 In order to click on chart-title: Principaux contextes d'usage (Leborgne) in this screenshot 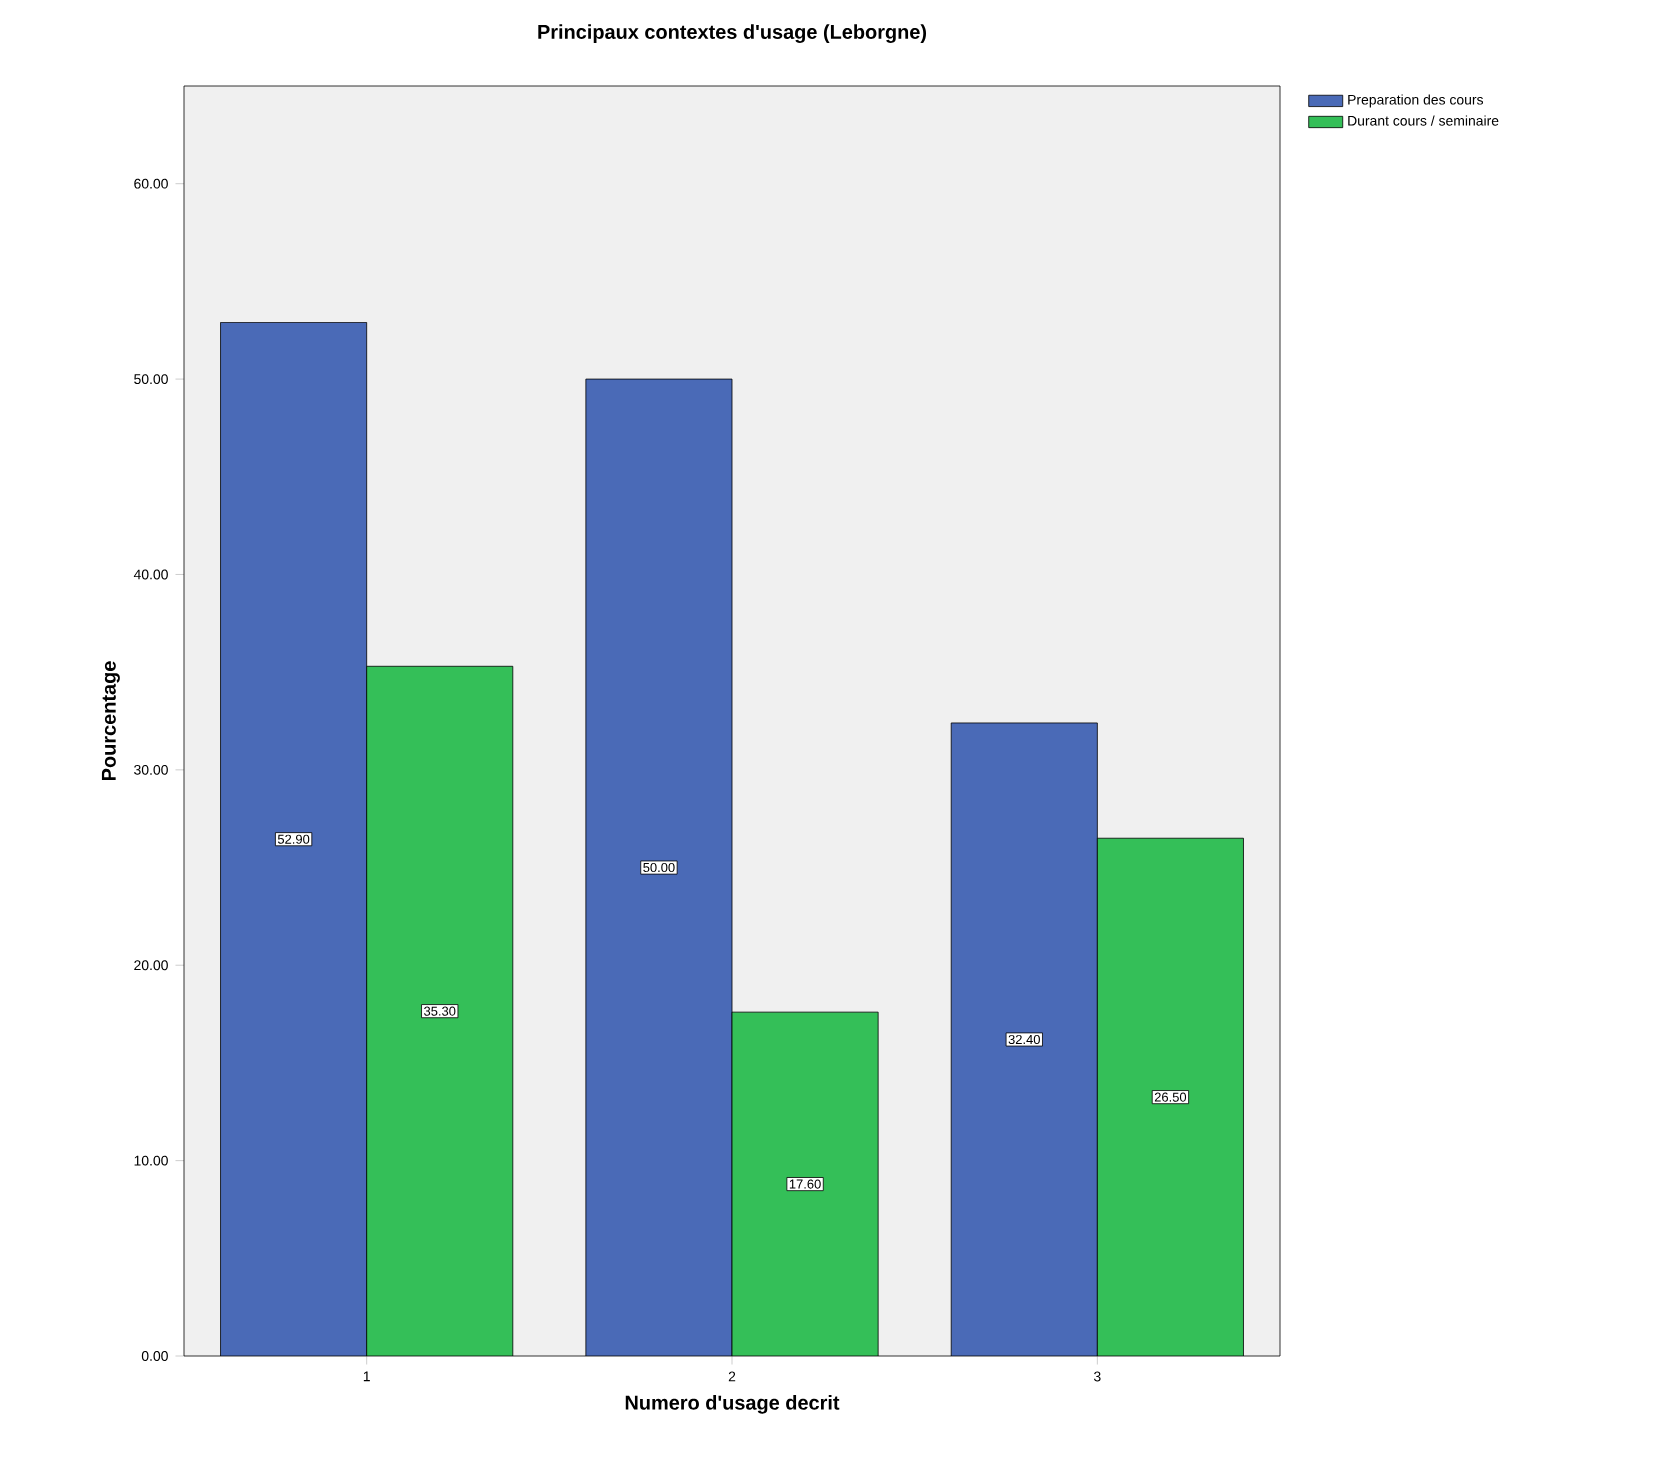, I will do `click(732, 33)`.